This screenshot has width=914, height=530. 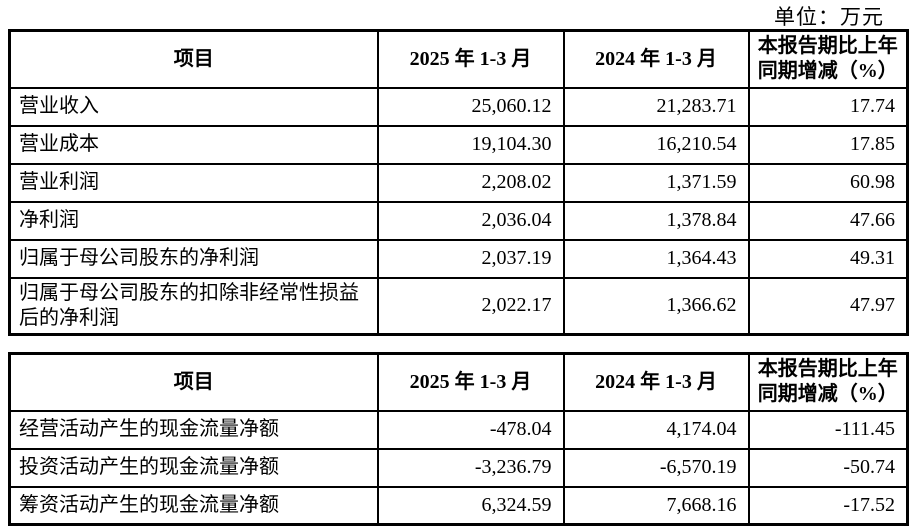 What do you see at coordinates (193, 182) in the screenshot?
I see `row-label: 营业利润` at bounding box center [193, 182].